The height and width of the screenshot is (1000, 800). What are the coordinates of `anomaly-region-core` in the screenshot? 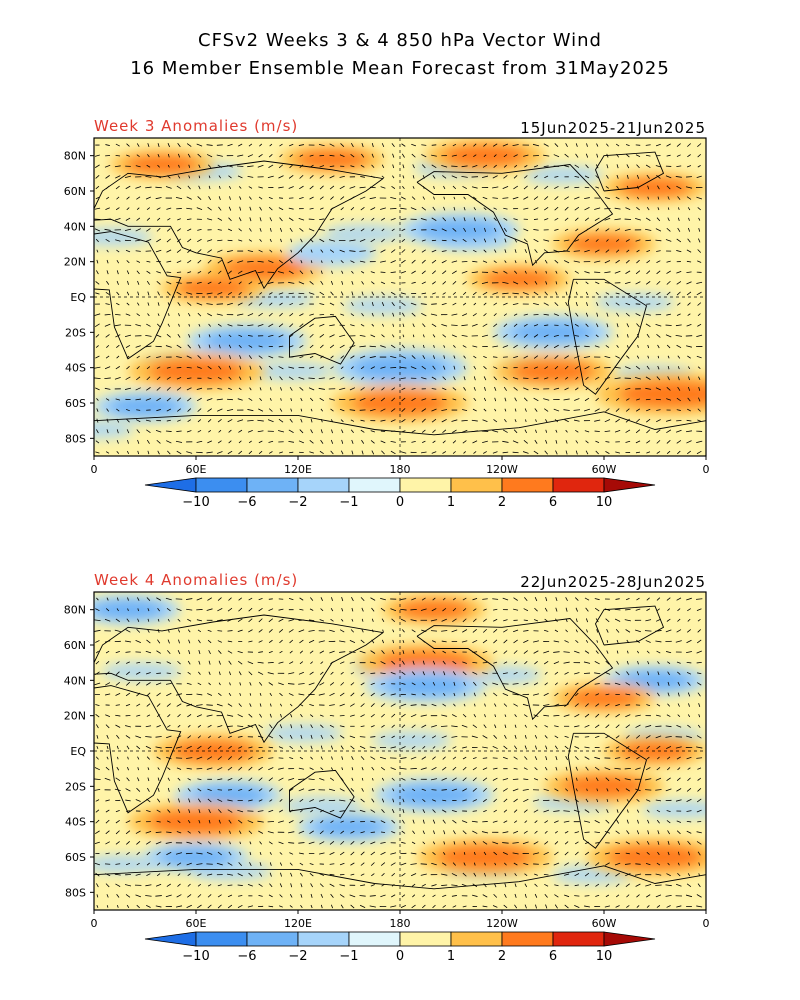 It's located at (129, 609).